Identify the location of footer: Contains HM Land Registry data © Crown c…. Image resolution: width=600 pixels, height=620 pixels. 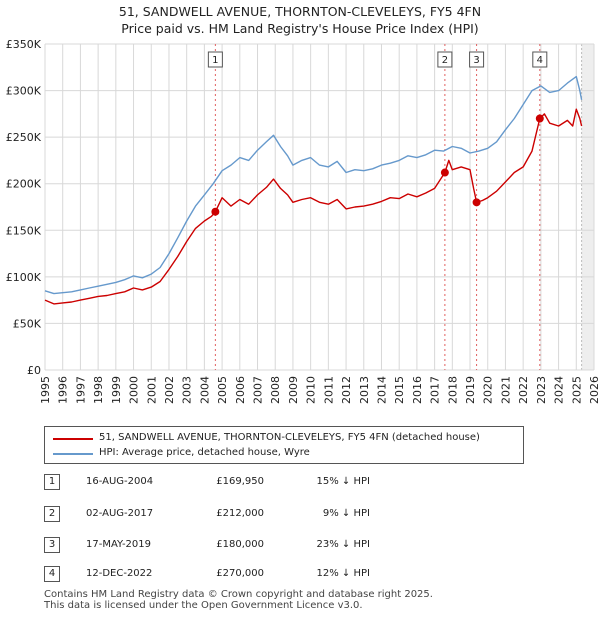
(238, 600).